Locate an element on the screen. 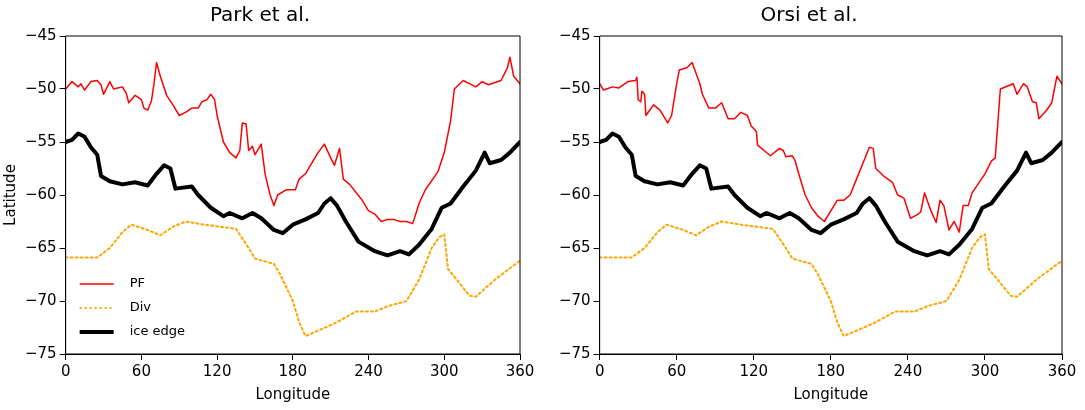 This screenshot has width=1085, height=410. chart-title: Orsi et al. is located at coordinates (809, 14).